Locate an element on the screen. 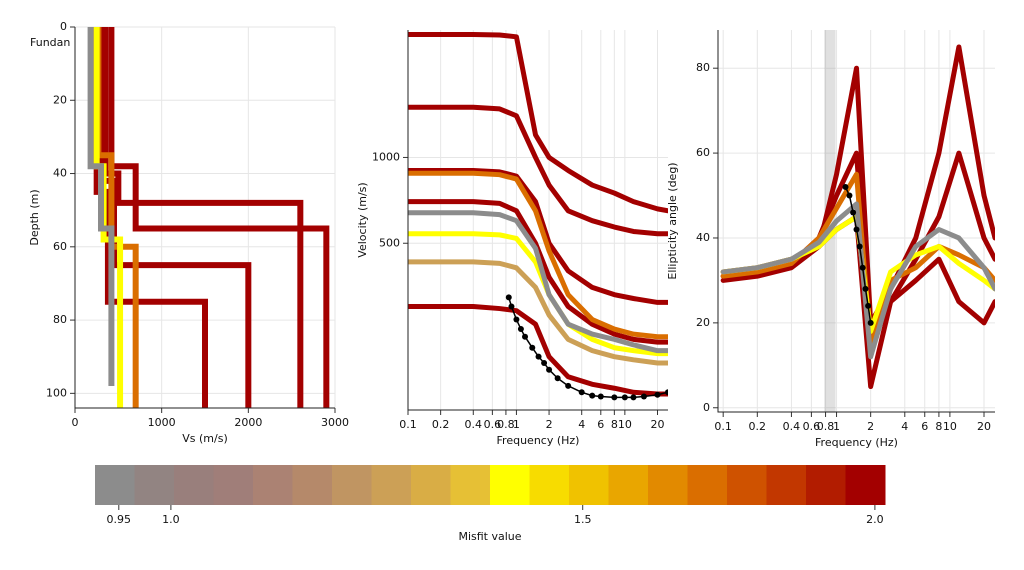 The image size is (1024, 570). x-tick-label: 2.0 is located at coordinates (875, 519).